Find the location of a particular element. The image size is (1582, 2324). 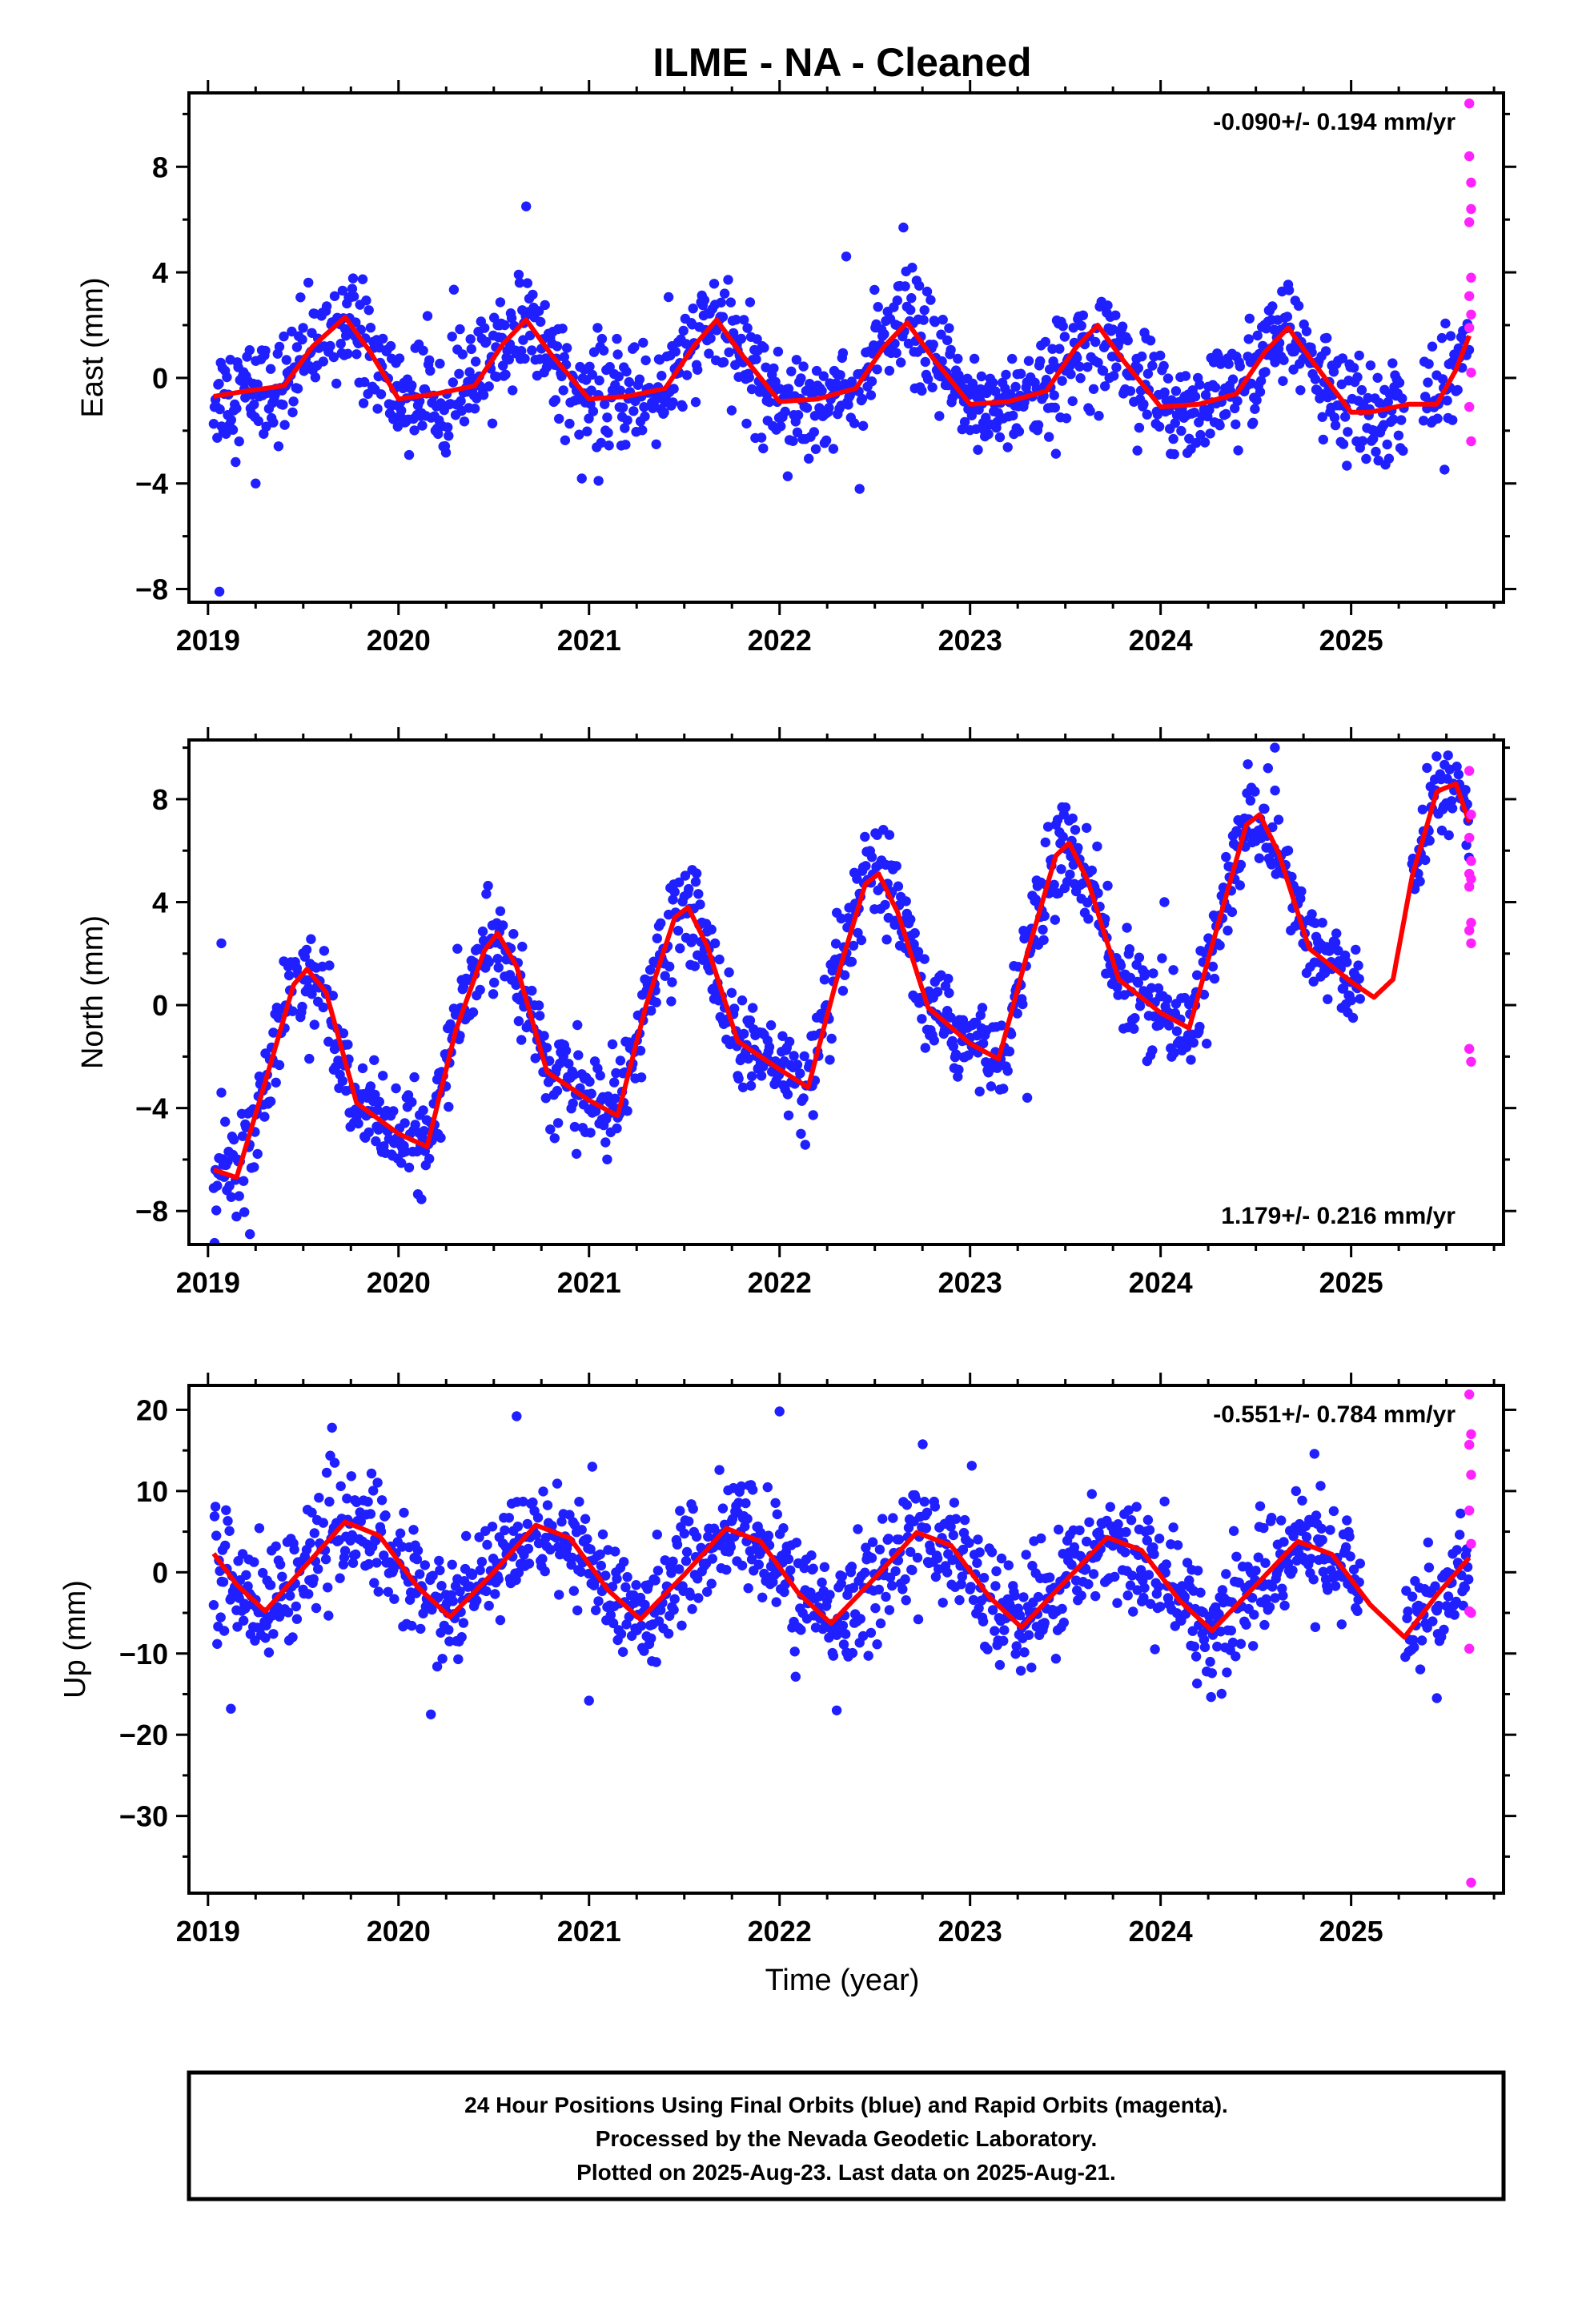

east-rapid-point is located at coordinates (1469, 104).